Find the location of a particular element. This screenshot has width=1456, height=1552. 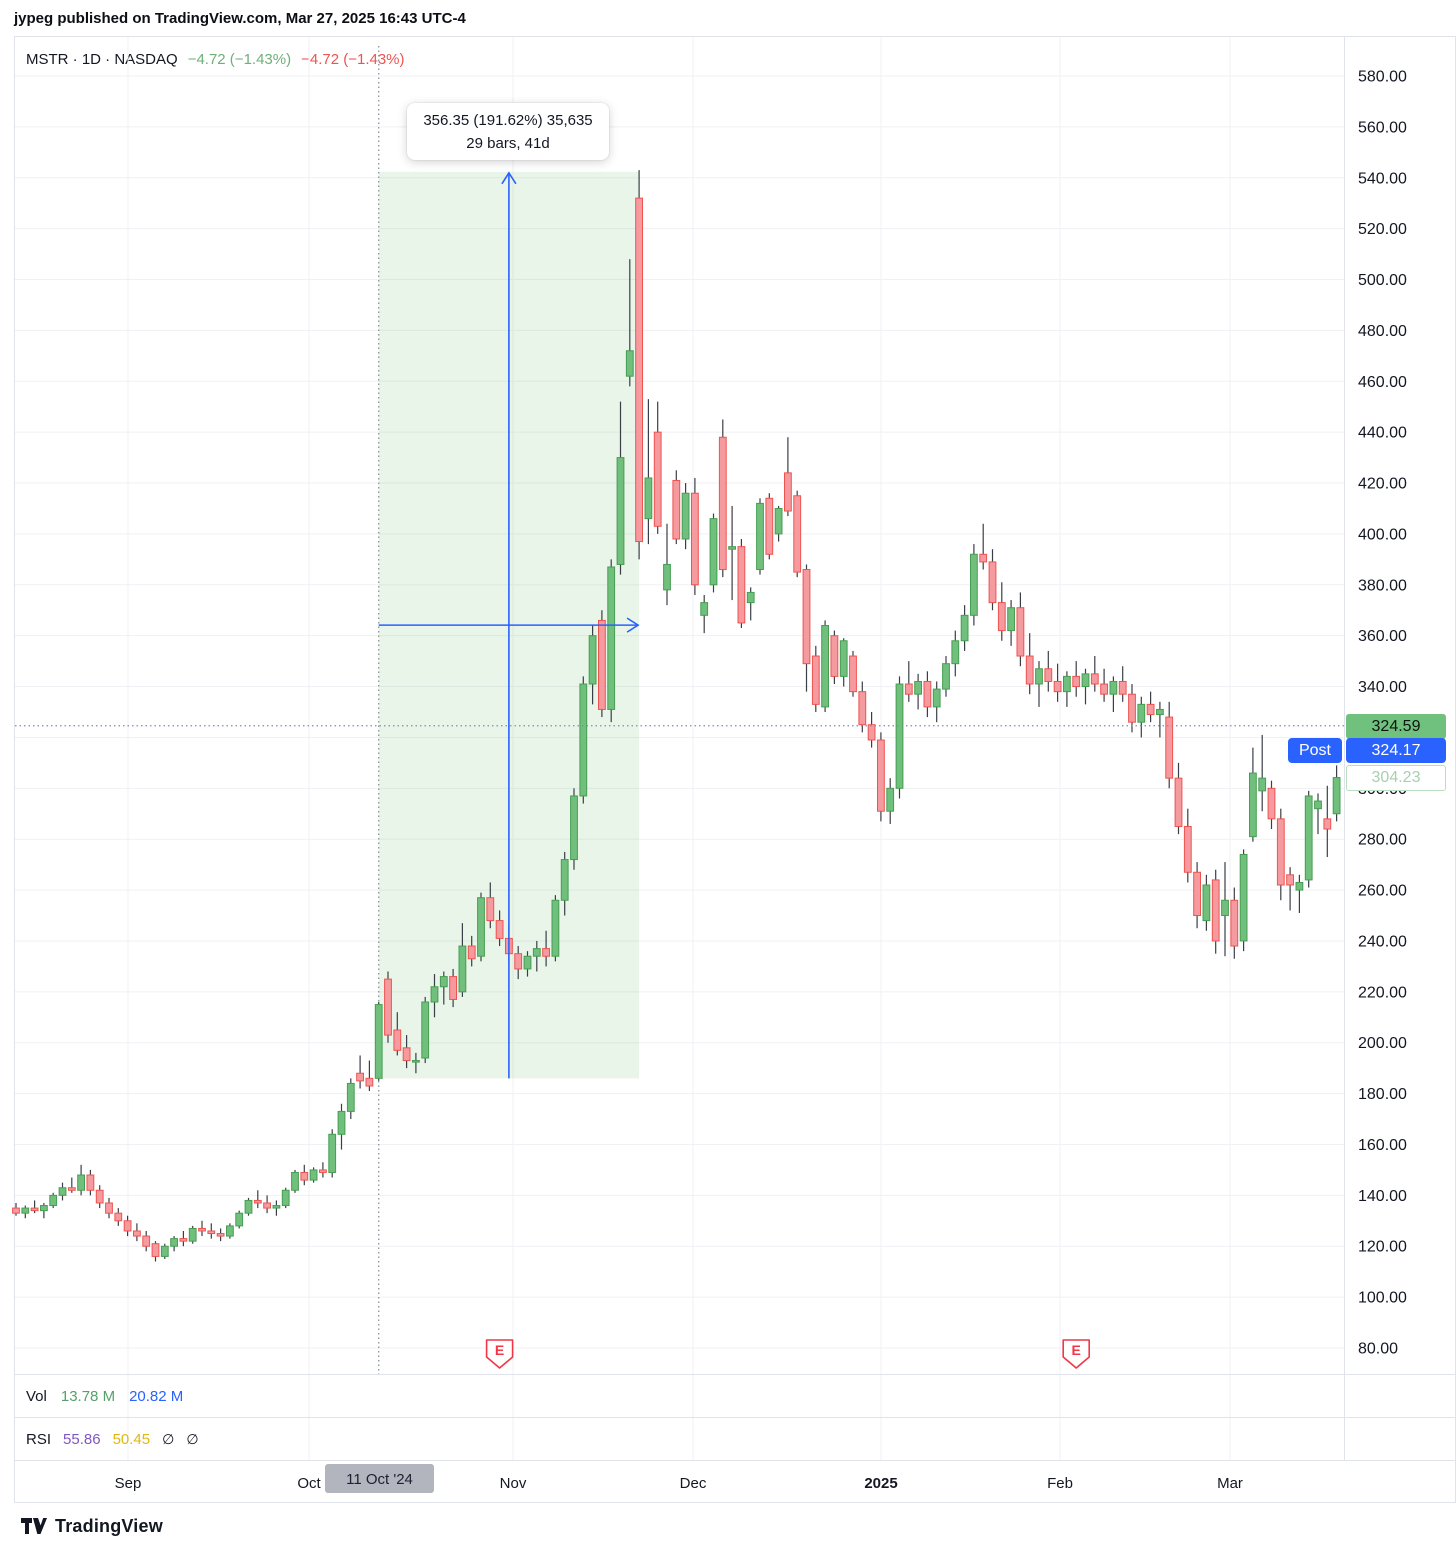

svg-text: 120.00 is located at coordinates (1382, 1247).